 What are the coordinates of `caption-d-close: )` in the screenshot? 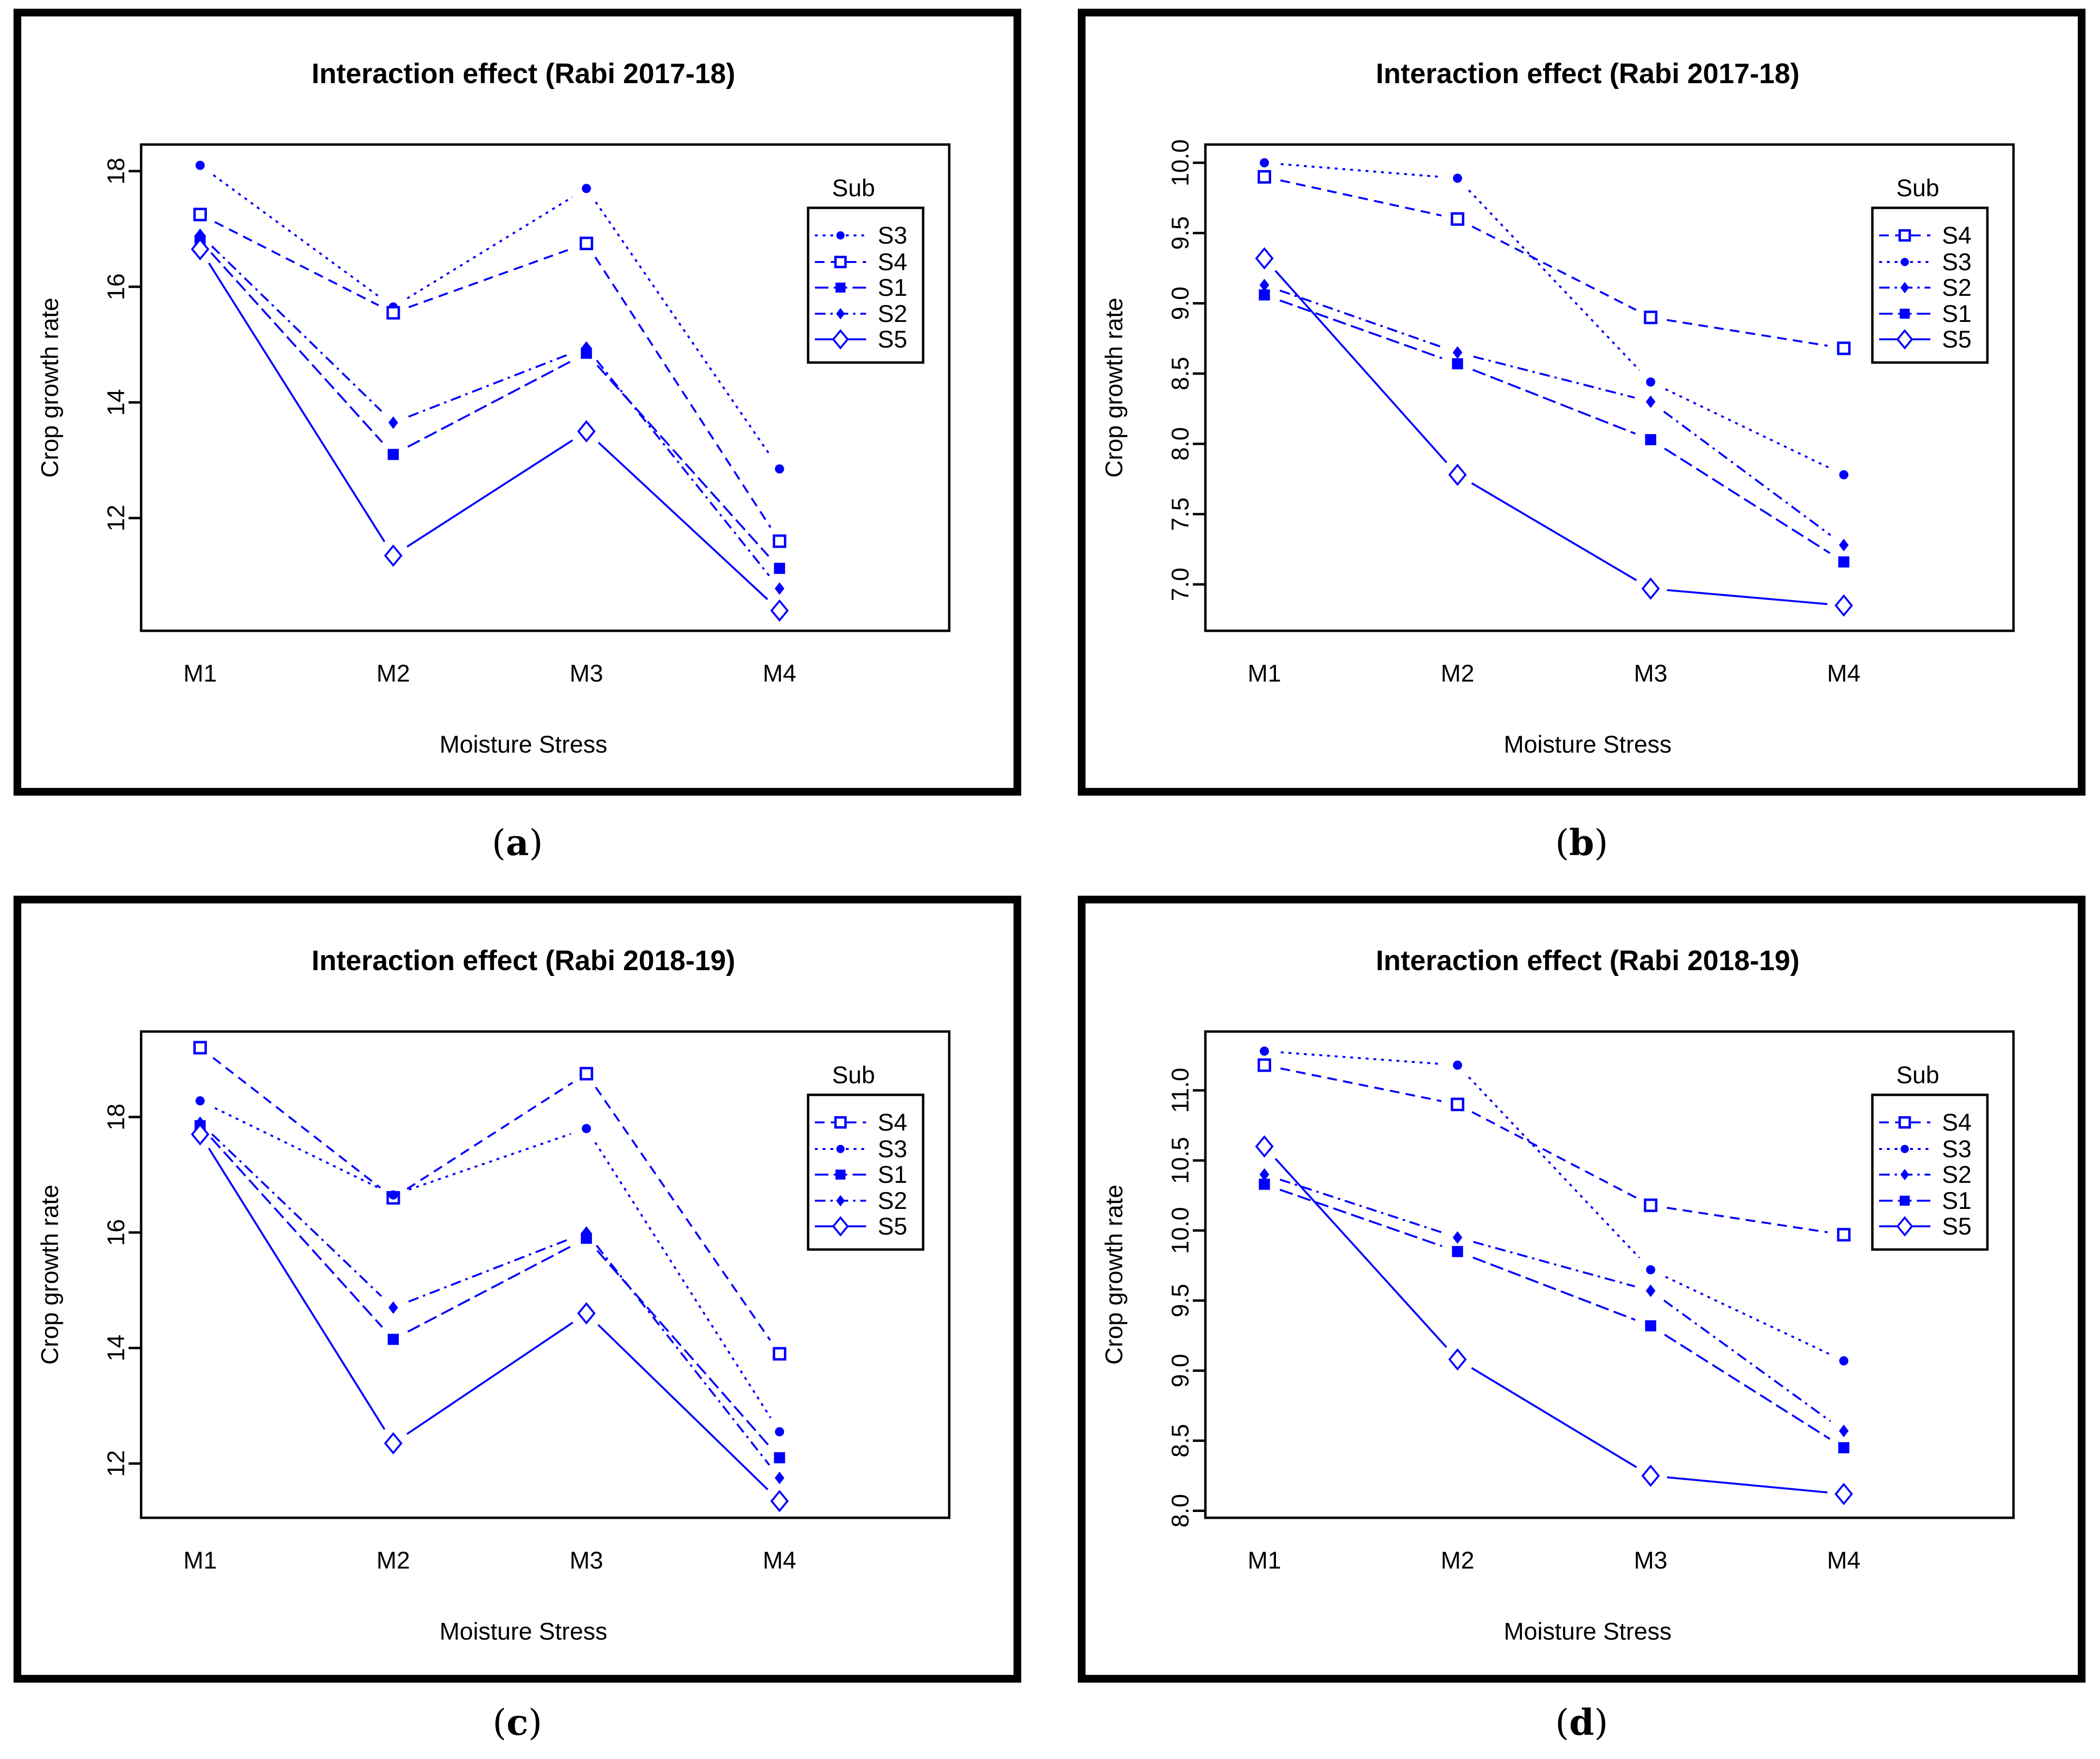 It's located at (1601, 1723).